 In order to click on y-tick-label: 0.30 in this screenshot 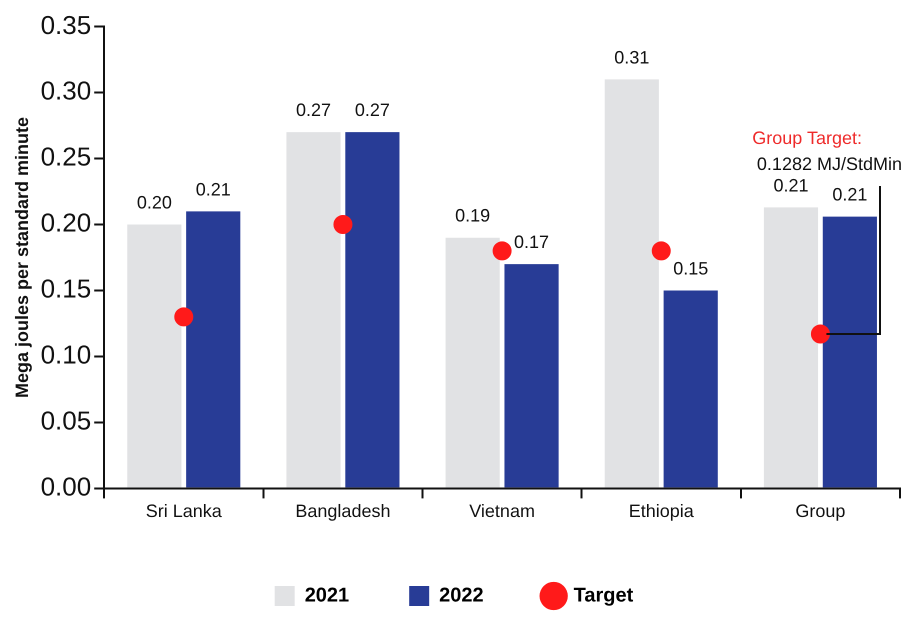, I will do `click(66, 91)`.